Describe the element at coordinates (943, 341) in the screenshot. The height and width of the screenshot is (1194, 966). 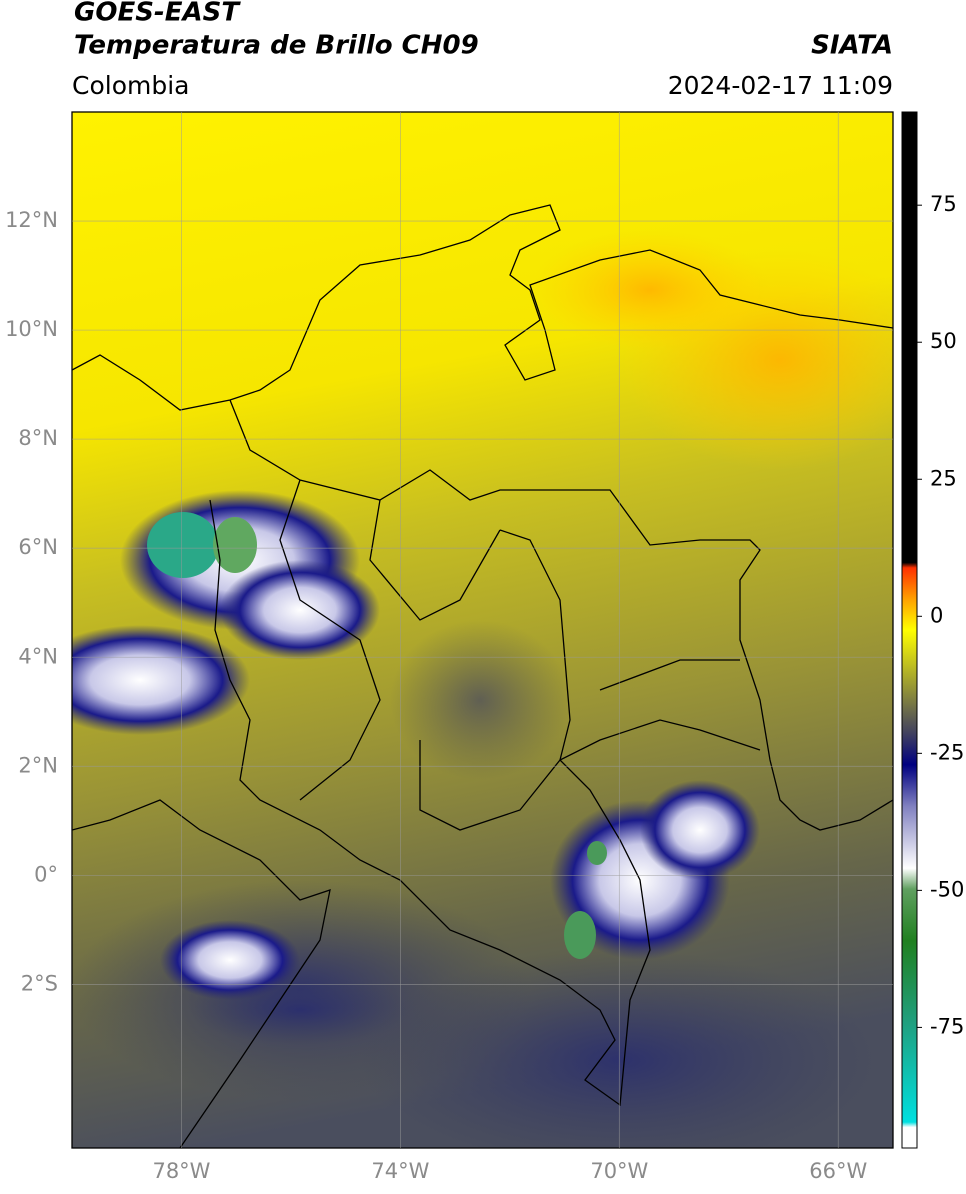
I see `colorbar-tick-label: 50` at that location.